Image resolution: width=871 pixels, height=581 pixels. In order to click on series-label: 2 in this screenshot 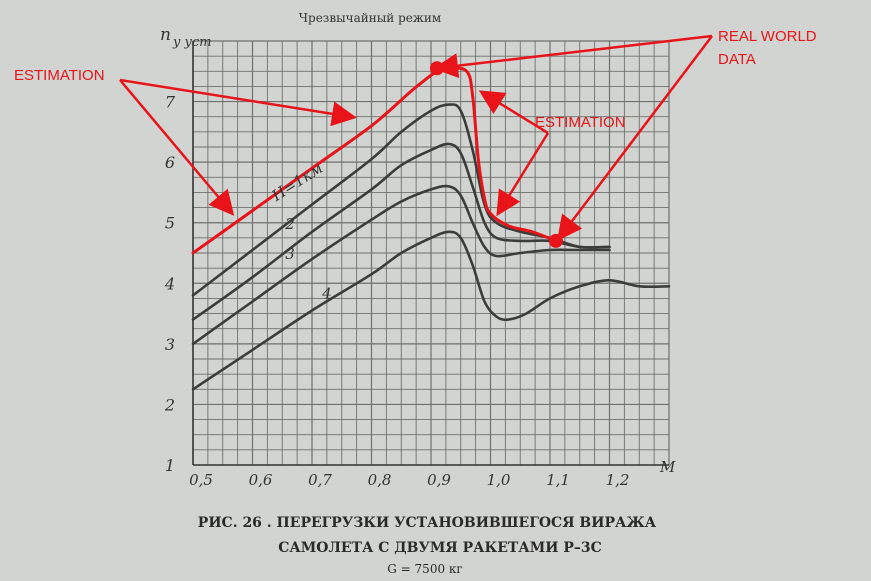, I will do `click(289, 224)`.